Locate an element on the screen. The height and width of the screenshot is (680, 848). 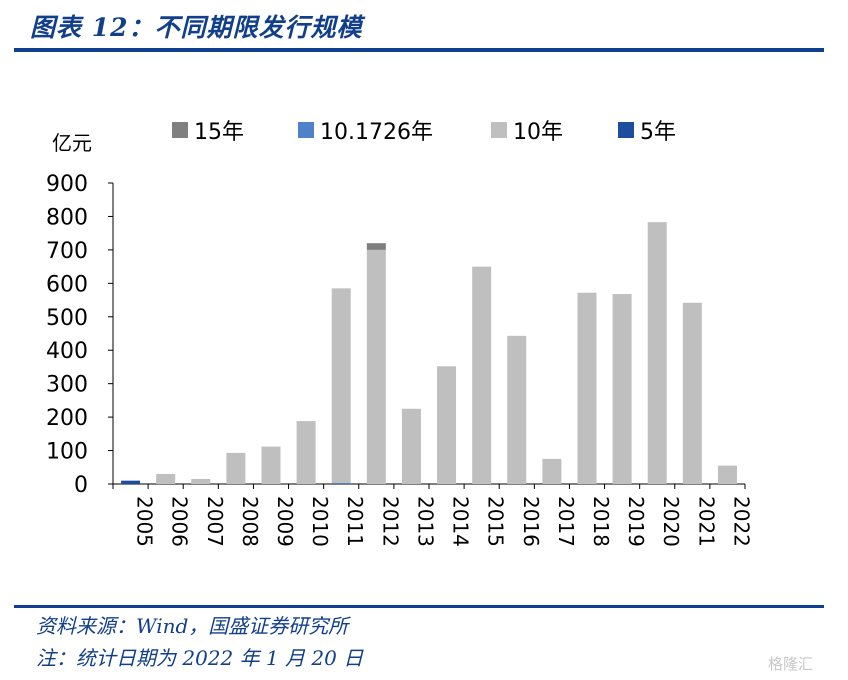
bar-2007-10年 is located at coordinates (201, 481).